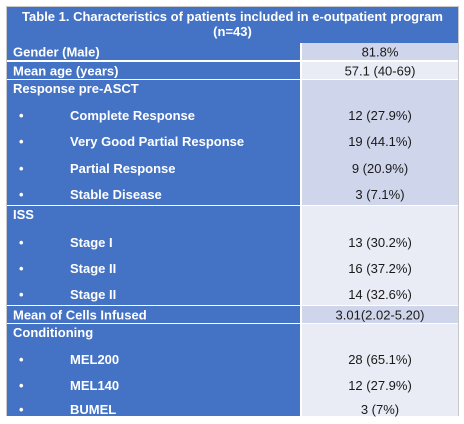  What do you see at coordinates (380, 294) in the screenshot?
I see `stage2b-value: 14 (32.6%)` at bounding box center [380, 294].